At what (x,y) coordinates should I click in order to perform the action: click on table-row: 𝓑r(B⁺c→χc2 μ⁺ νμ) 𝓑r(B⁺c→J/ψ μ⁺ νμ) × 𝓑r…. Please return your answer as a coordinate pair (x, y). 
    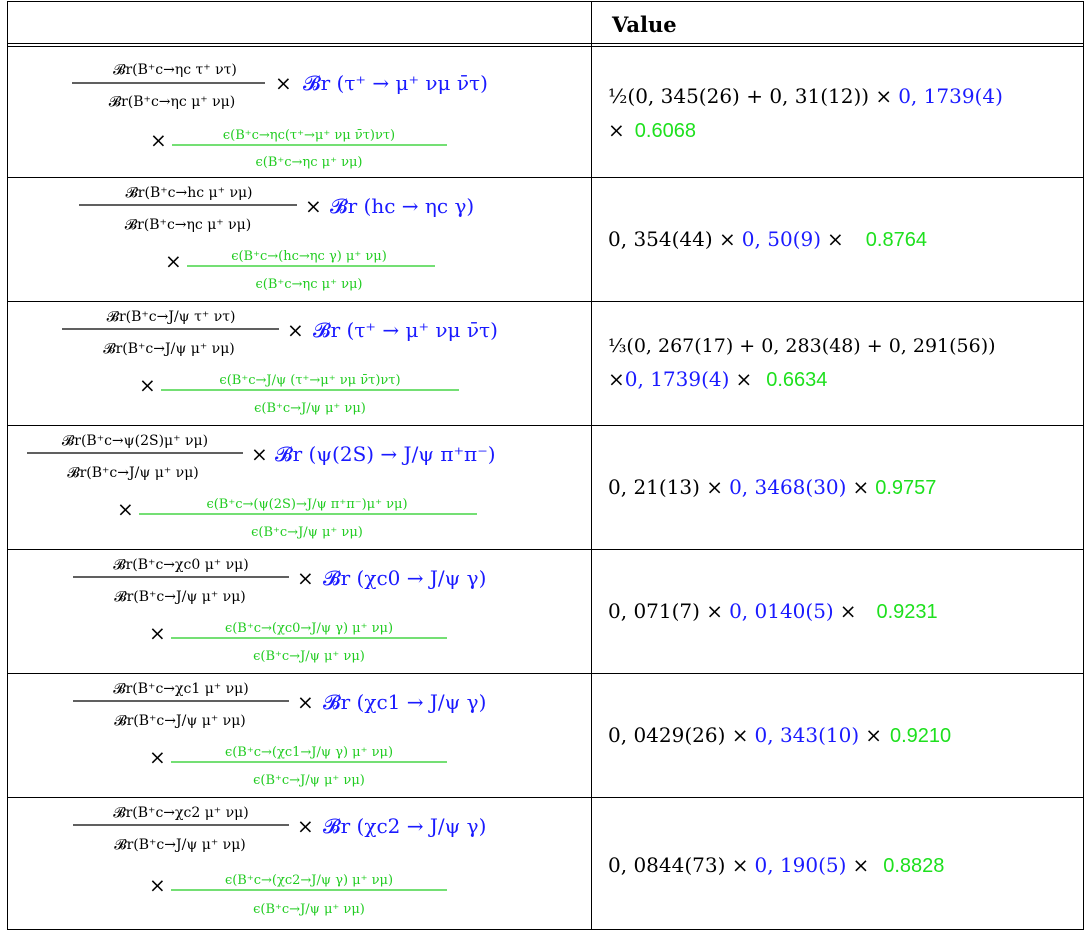
    Looking at the image, I should click on (545, 863).